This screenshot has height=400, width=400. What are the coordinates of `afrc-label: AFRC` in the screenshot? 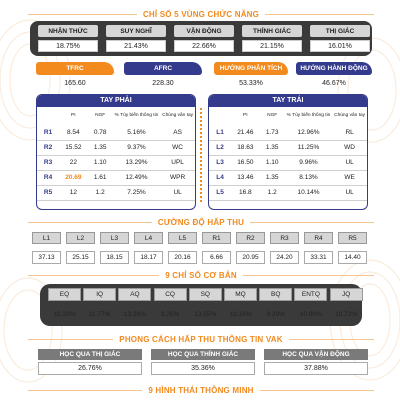 It's located at (163, 68).